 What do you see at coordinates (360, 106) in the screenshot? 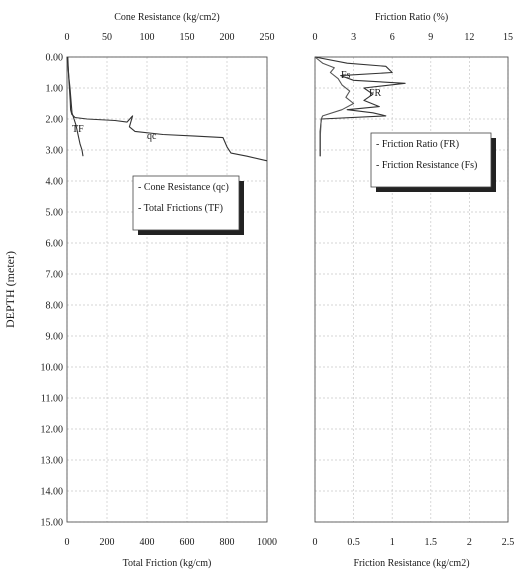
I see `right-series-FR` at bounding box center [360, 106].